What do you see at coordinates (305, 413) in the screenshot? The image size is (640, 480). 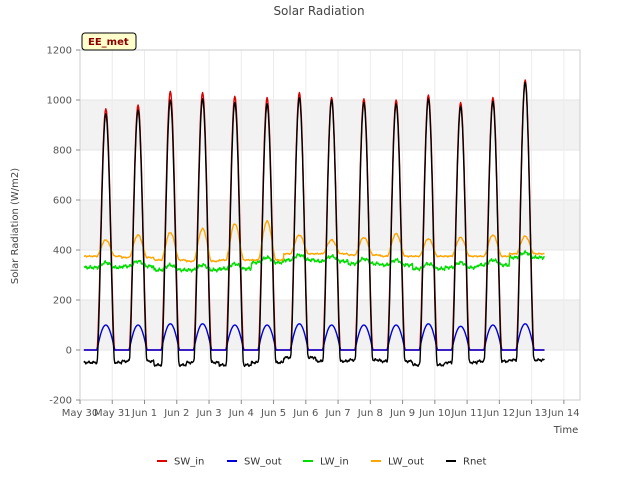 I see `x-tick-label: Jun 6` at bounding box center [305, 413].